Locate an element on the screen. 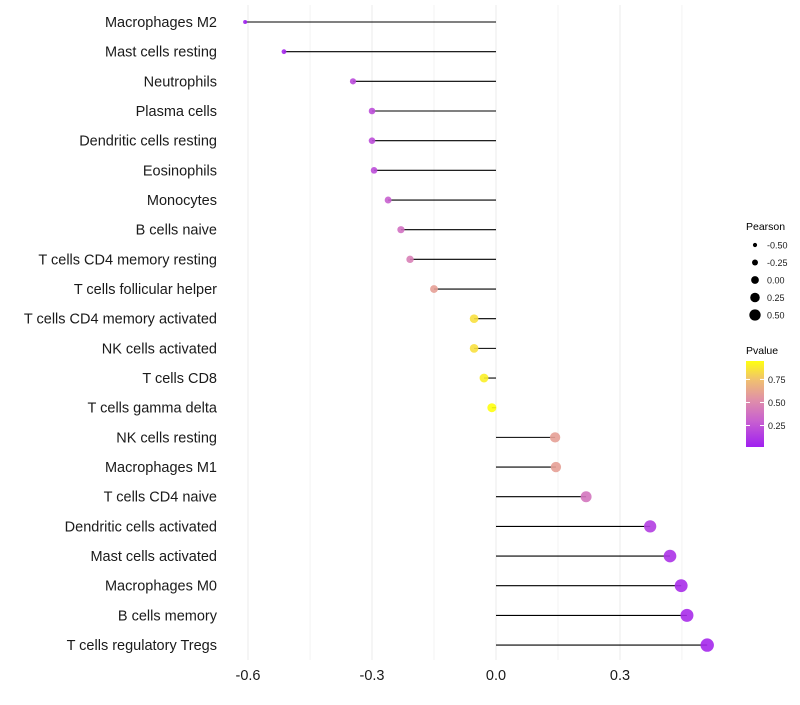 The image size is (800, 705). category-label: Macrophages M1 is located at coordinates (161, 468).